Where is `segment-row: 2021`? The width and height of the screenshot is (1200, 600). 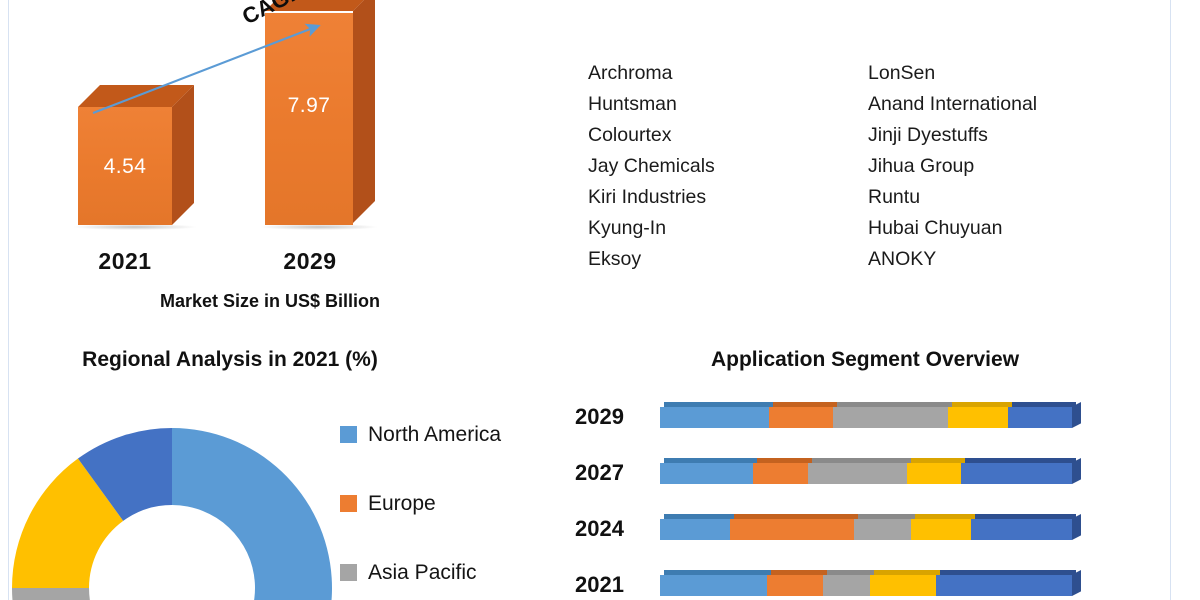 segment-row: 2021 is located at coordinates (870, 578).